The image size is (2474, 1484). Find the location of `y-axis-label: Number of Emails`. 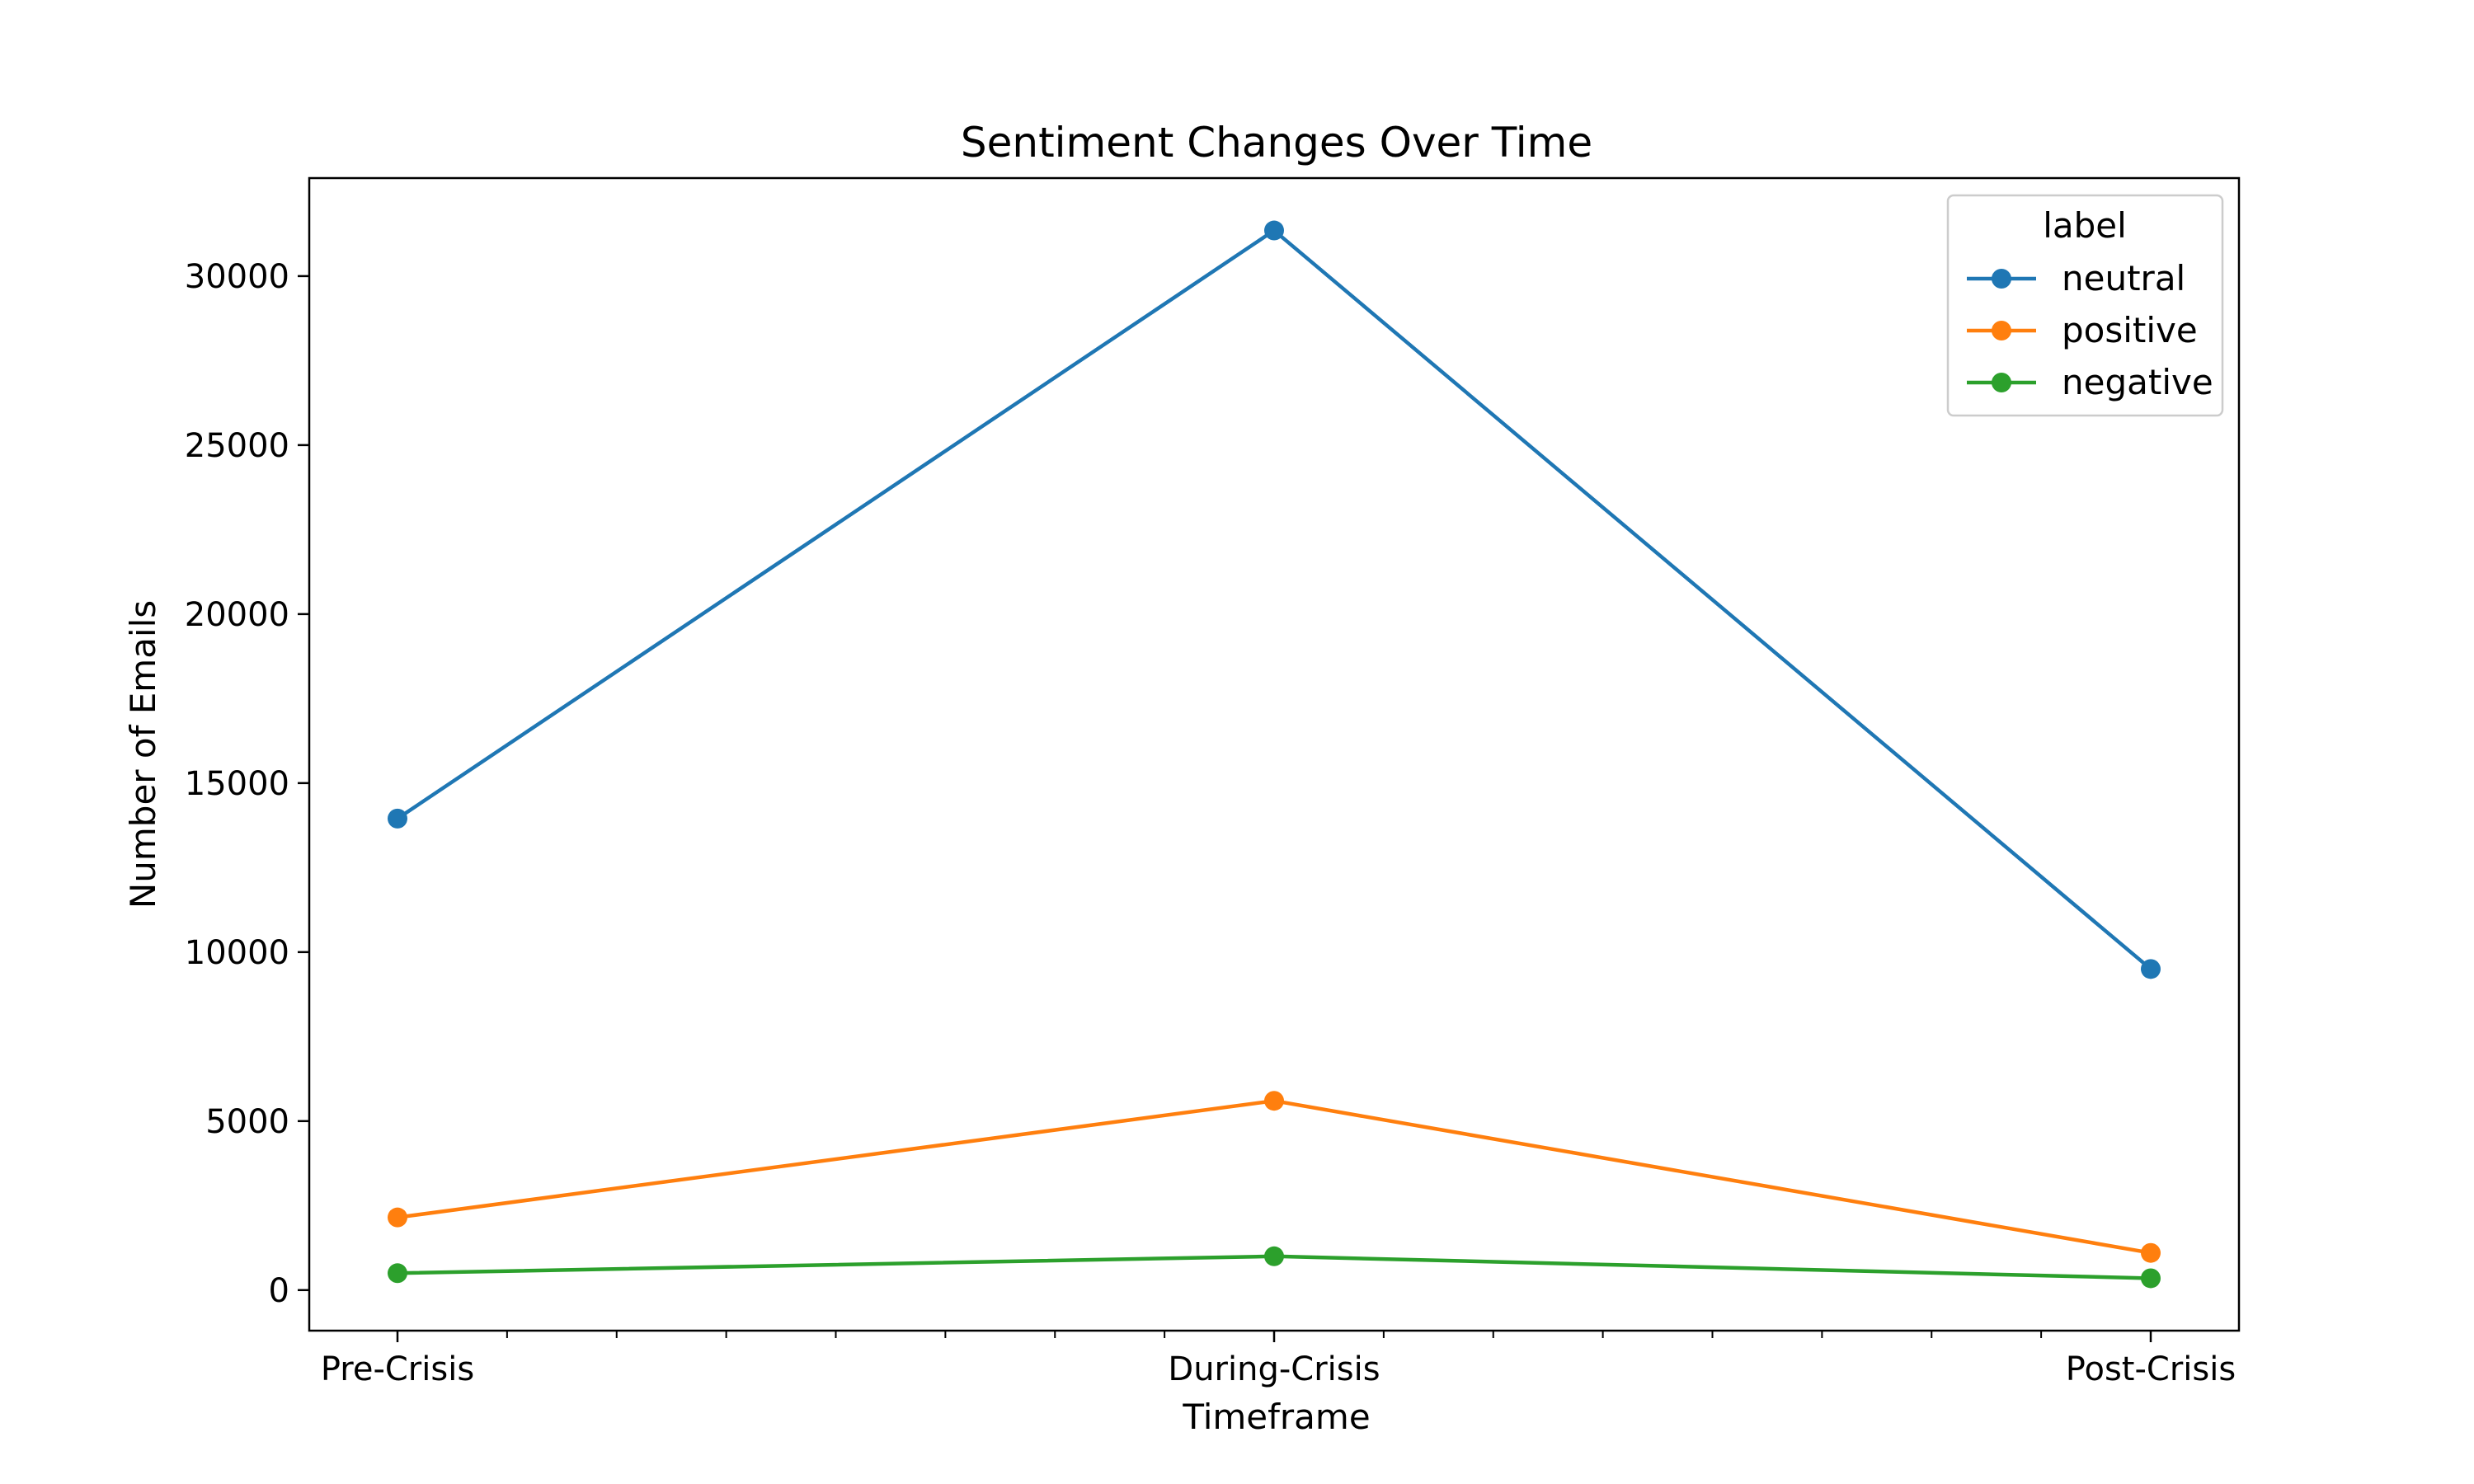

y-axis-label: Number of Emails is located at coordinates (143, 754).